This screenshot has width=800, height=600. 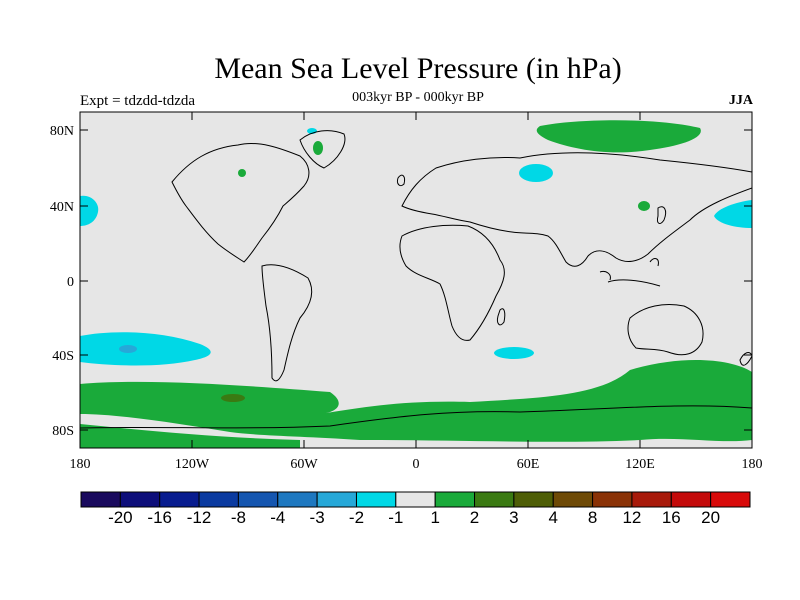 I want to click on lon-tick-0: 0, so click(x=416, y=464).